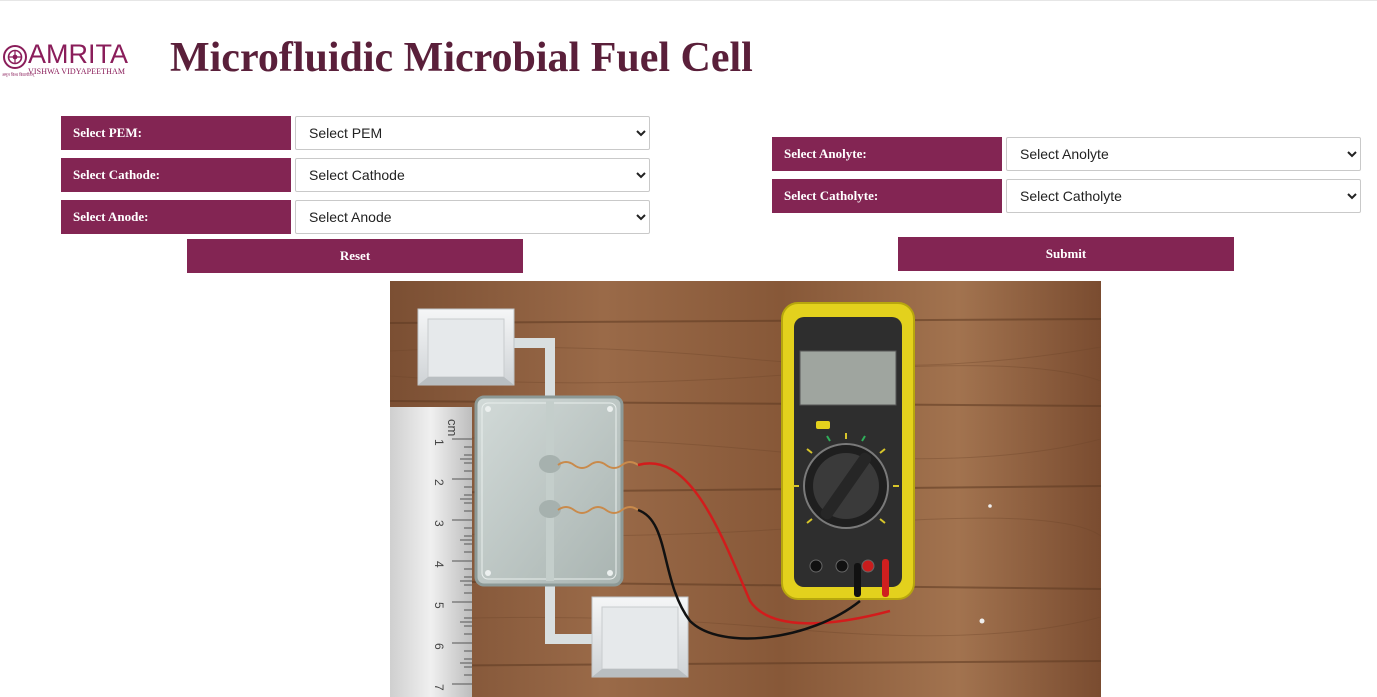 The width and height of the screenshot is (1377, 697). I want to click on ruler-number: 6, so click(439, 646).